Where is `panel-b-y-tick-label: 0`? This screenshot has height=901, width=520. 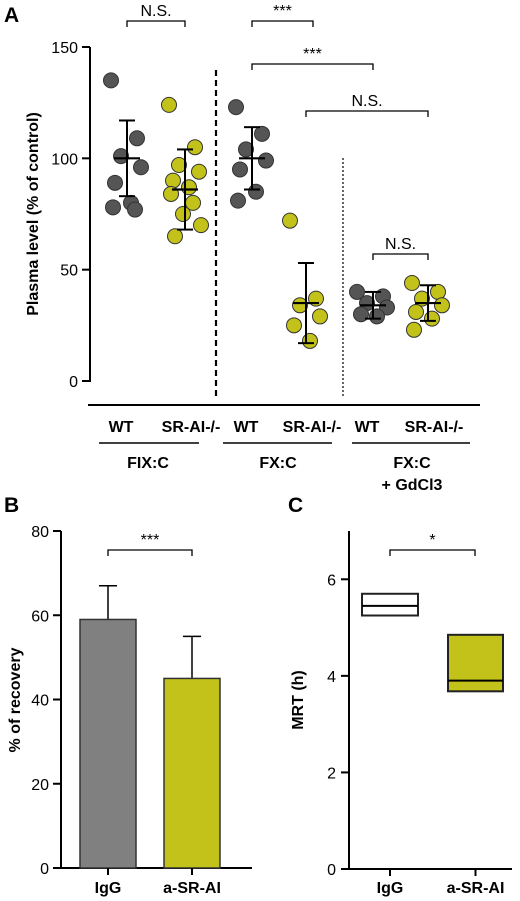
panel-b-y-tick-label: 0 is located at coordinates (44, 869).